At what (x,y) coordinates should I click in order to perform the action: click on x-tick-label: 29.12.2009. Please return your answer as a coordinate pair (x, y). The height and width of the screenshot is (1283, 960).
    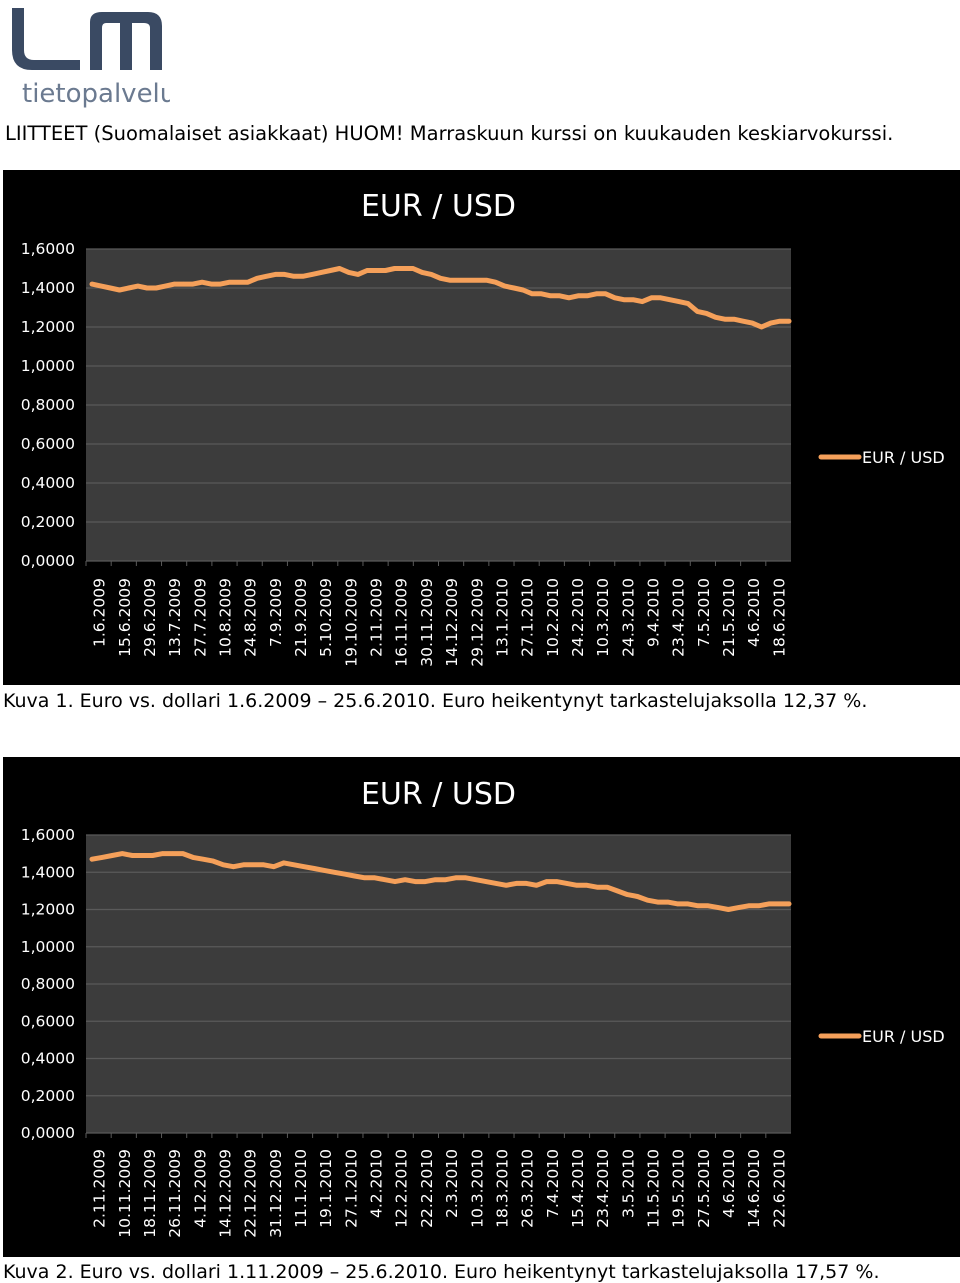
    Looking at the image, I should click on (477, 622).